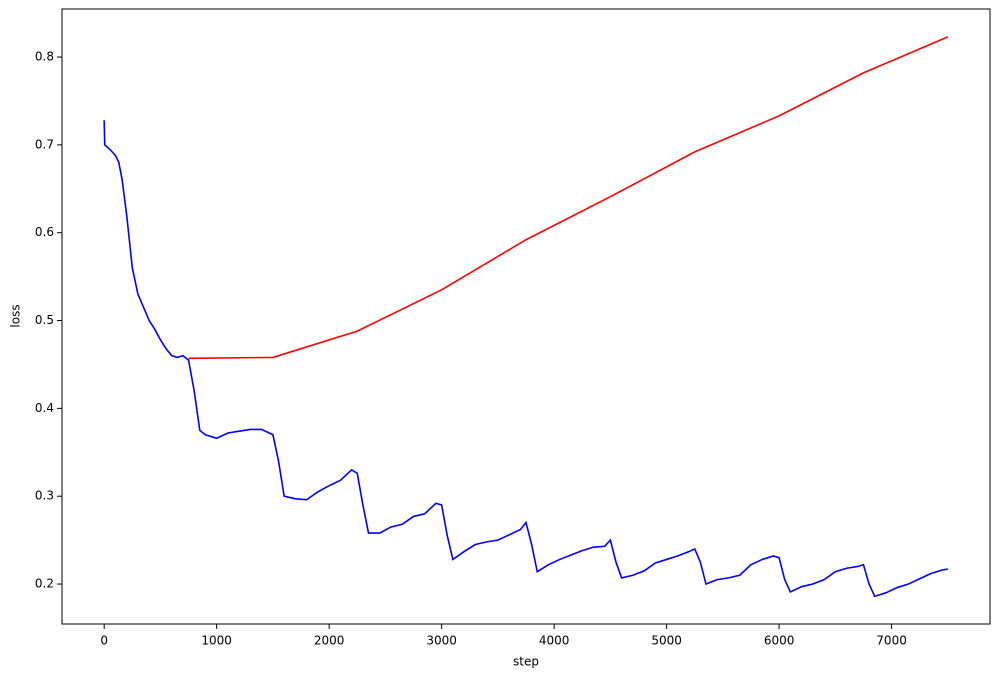  I want to click on y-tick-label: 0.2, so click(44, 584).